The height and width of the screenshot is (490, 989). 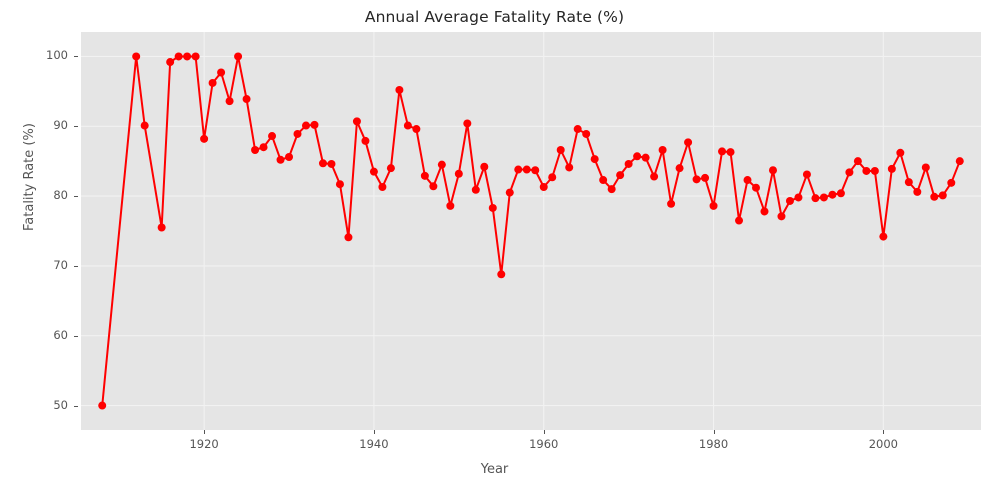 What do you see at coordinates (544, 444) in the screenshot?
I see `x-tick-label: 1960` at bounding box center [544, 444].